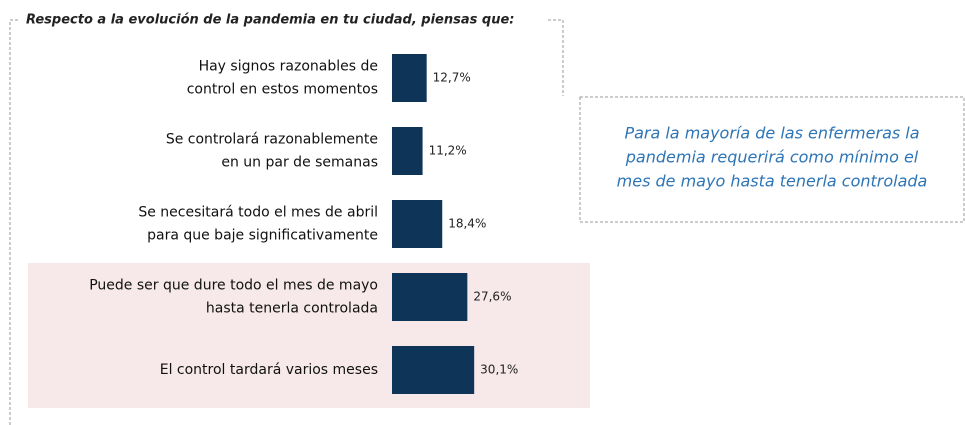 This screenshot has width=965, height=425. What do you see at coordinates (467, 224) in the screenshot?
I see `value-label: 18,4%` at bounding box center [467, 224].